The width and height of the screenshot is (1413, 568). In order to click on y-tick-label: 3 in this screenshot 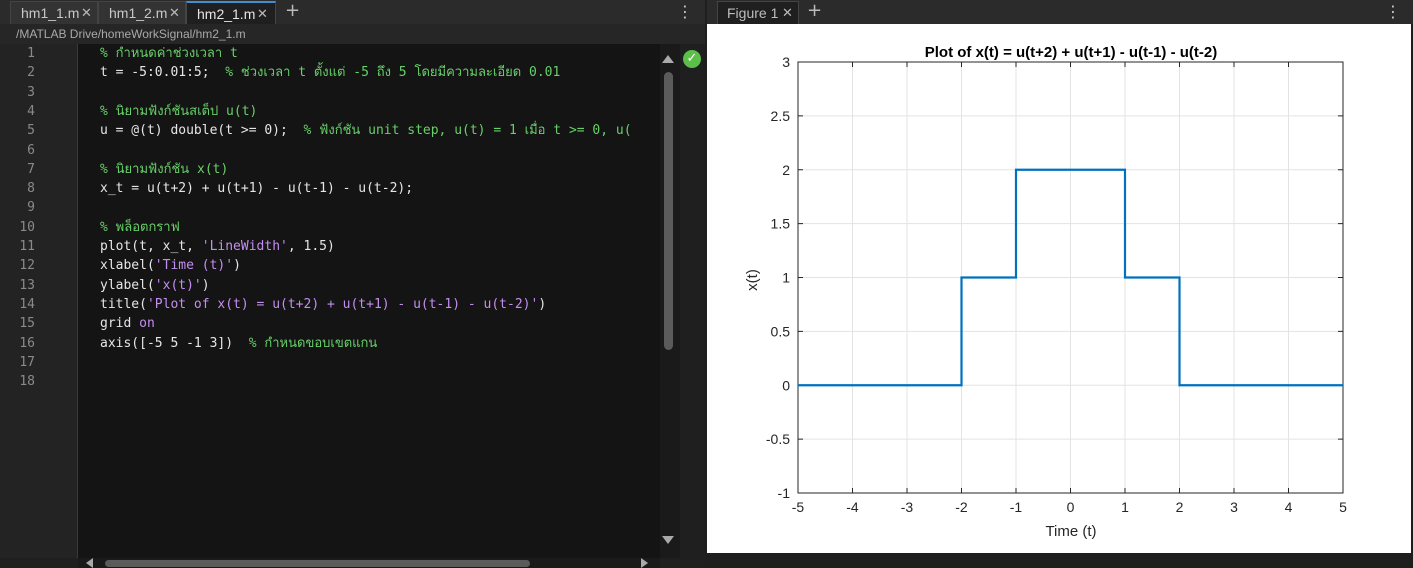, I will do `click(786, 62)`.